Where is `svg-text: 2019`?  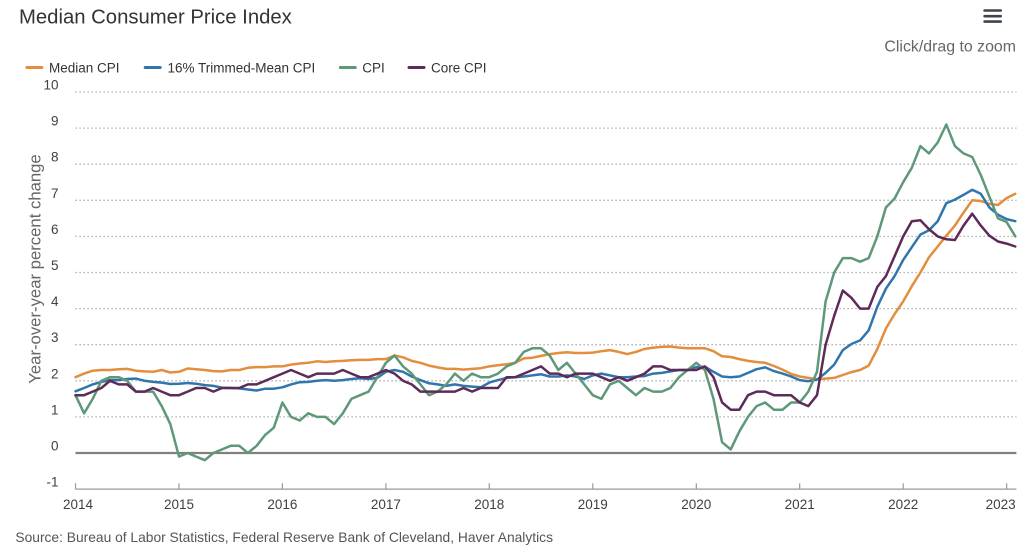
svg-text: 2019 is located at coordinates (593, 504).